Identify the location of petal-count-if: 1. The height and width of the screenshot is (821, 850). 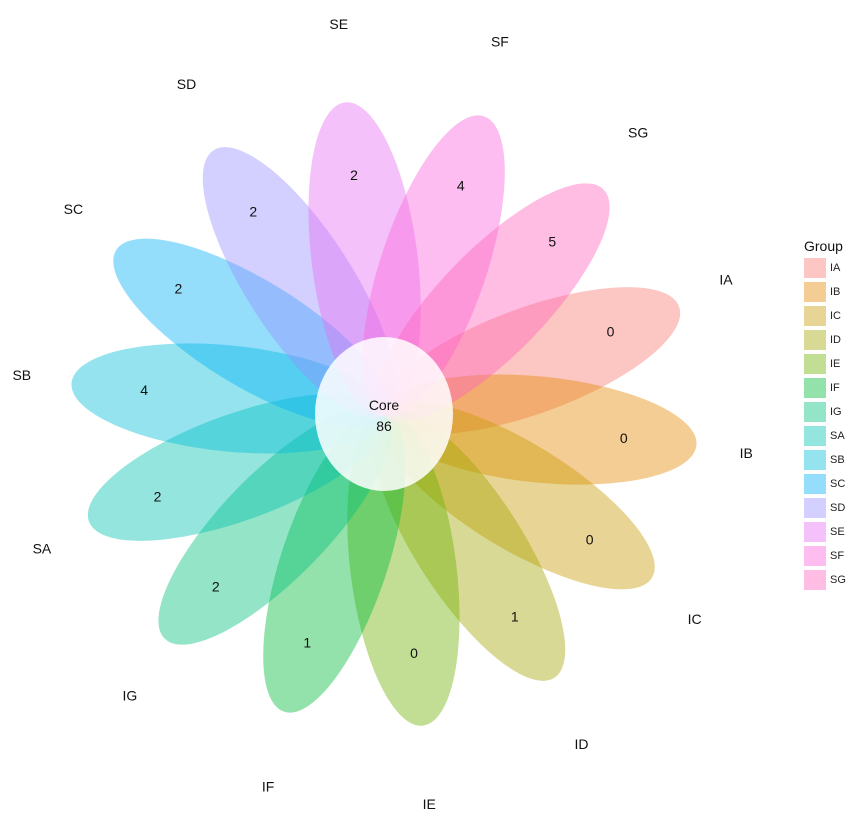
(307, 642).